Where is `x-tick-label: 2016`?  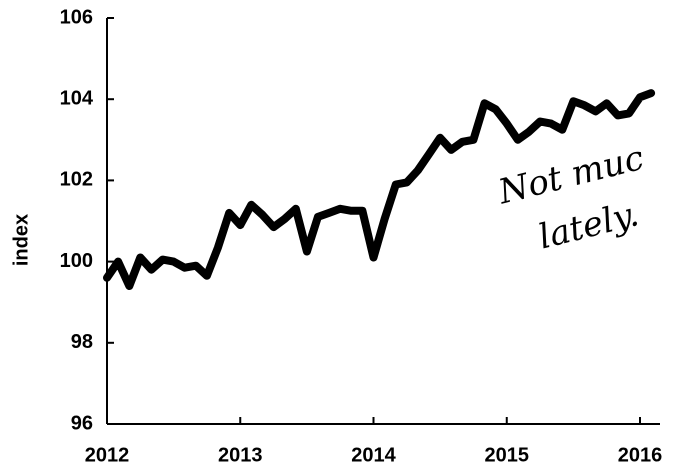
x-tick-label: 2016 is located at coordinates (640, 455).